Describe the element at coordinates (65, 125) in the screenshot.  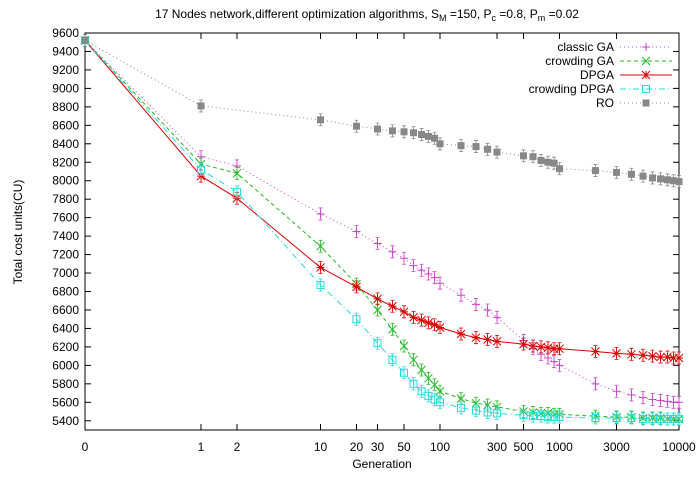
I see `y-tick-label: 8600` at that location.